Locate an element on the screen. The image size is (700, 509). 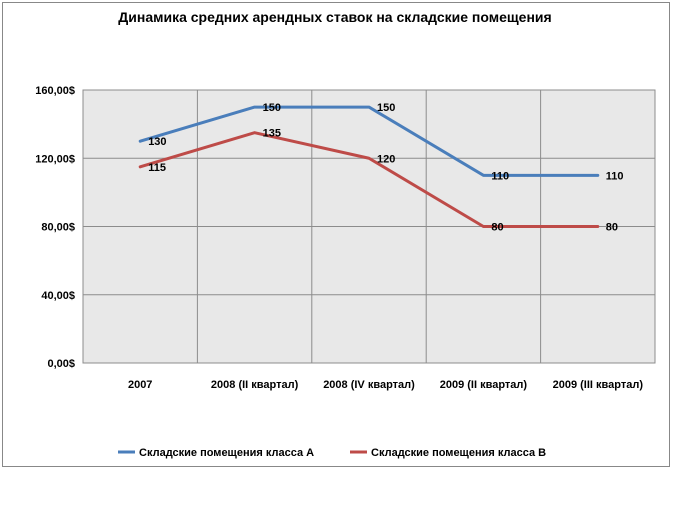
y-tick-label: 40,00$ is located at coordinates (58, 296).